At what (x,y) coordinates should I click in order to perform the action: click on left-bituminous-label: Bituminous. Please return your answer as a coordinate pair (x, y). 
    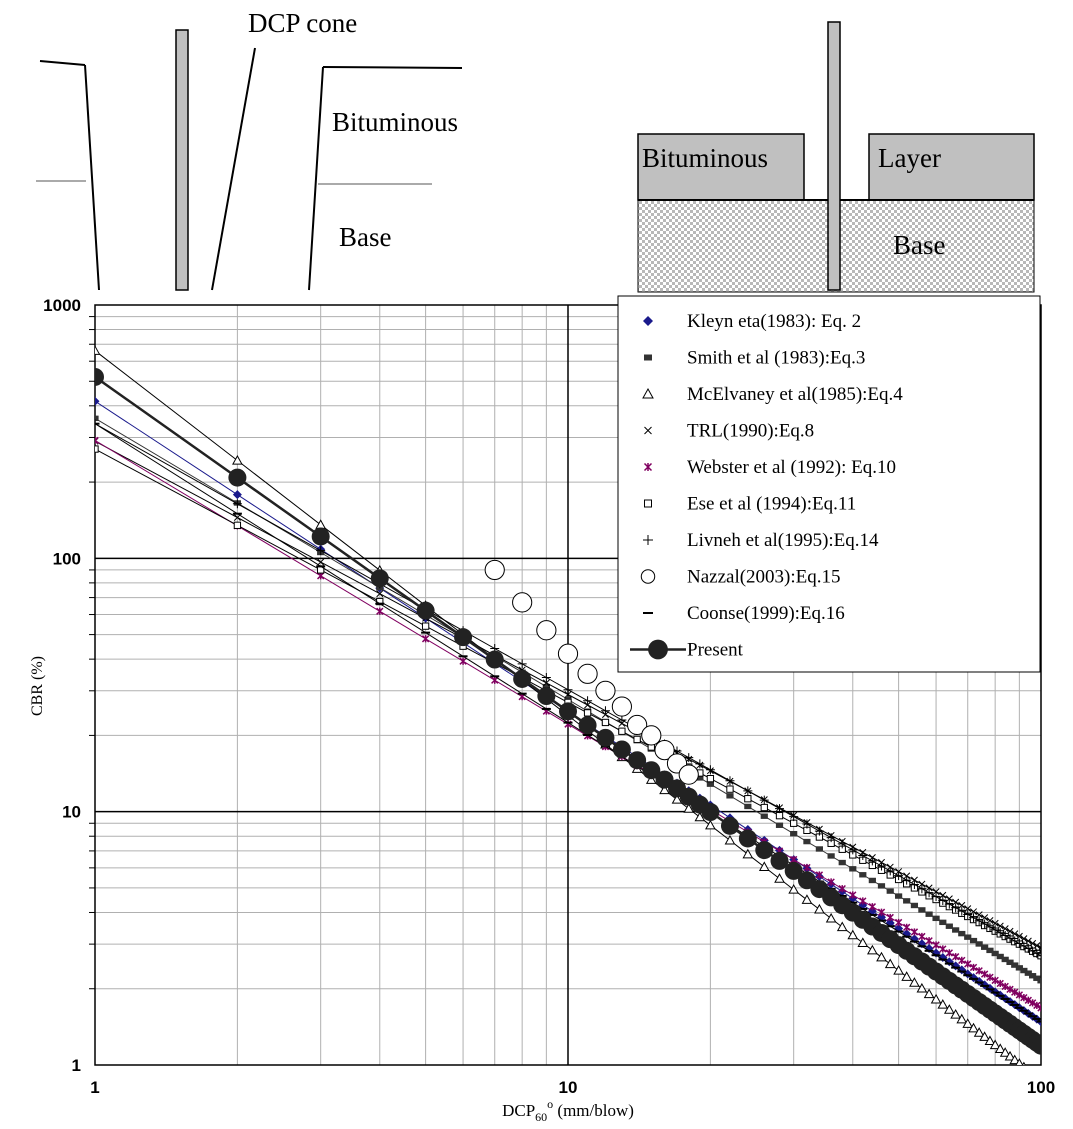
    Looking at the image, I should click on (395, 122).